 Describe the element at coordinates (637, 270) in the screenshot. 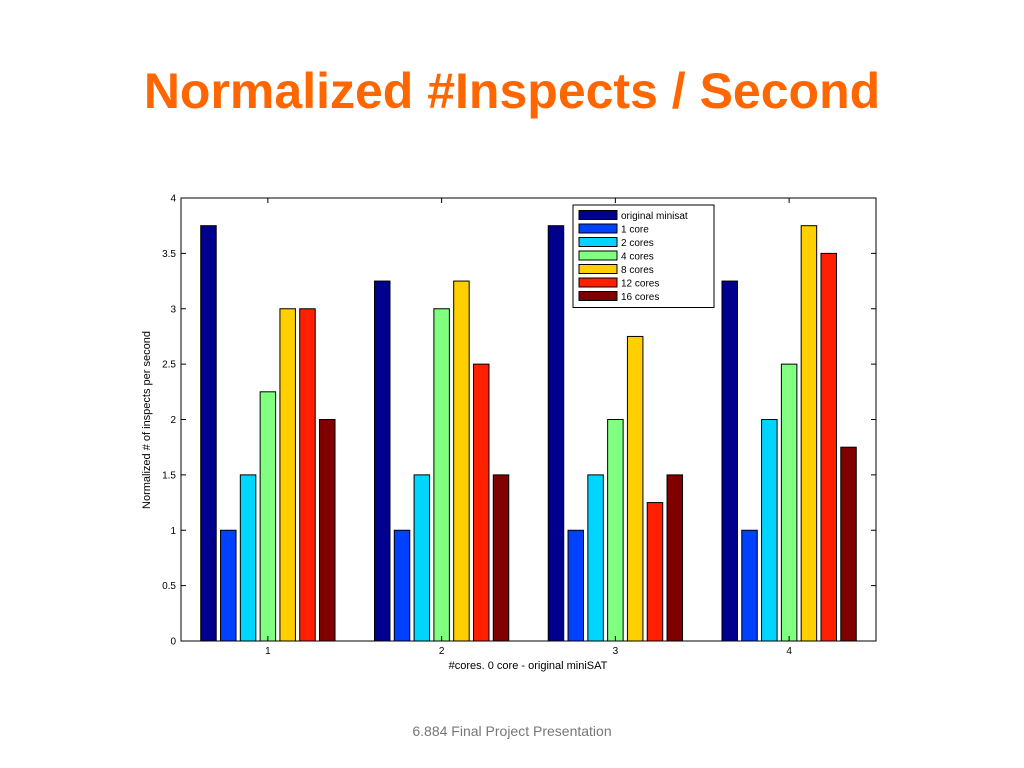

I see `legend-label: 8 cores` at that location.